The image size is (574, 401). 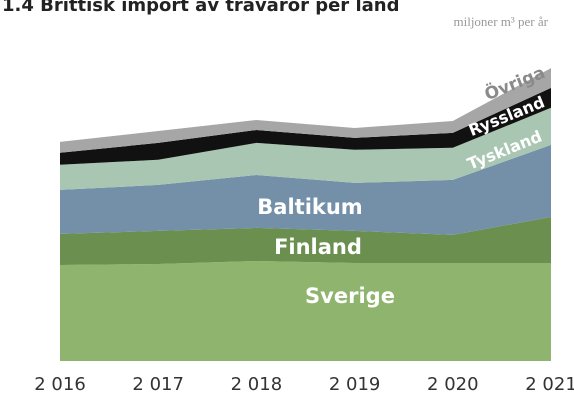 What do you see at coordinates (200, 8) in the screenshot?
I see `chart-title: 1.4 Brittisk import av trävaror per land` at bounding box center [200, 8].